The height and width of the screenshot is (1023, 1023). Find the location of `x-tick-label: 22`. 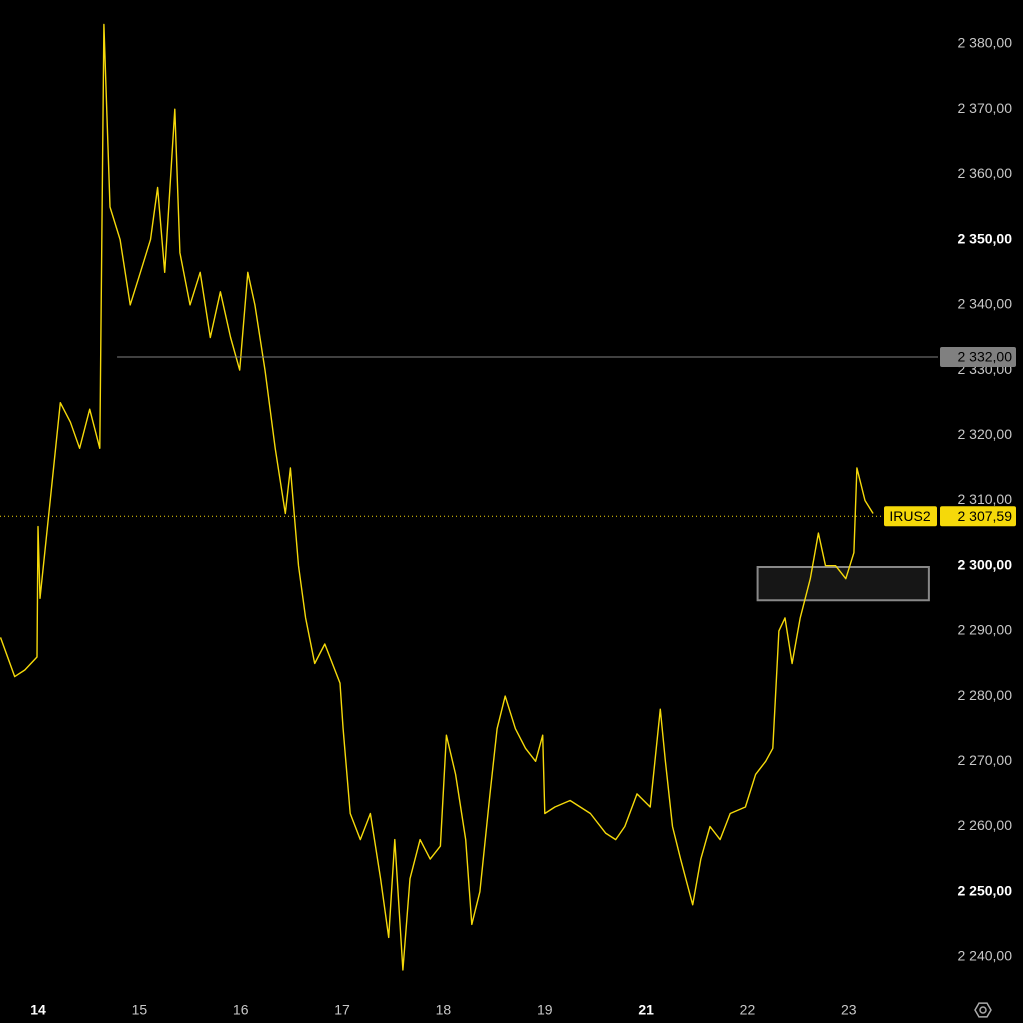

x-tick-label: 22 is located at coordinates (748, 1010).